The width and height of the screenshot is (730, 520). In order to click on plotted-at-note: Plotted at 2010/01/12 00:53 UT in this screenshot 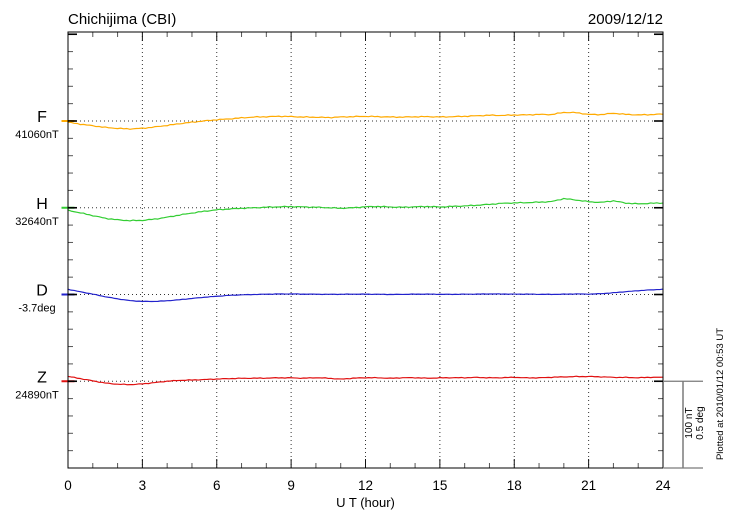, I will do `click(720, 394)`.